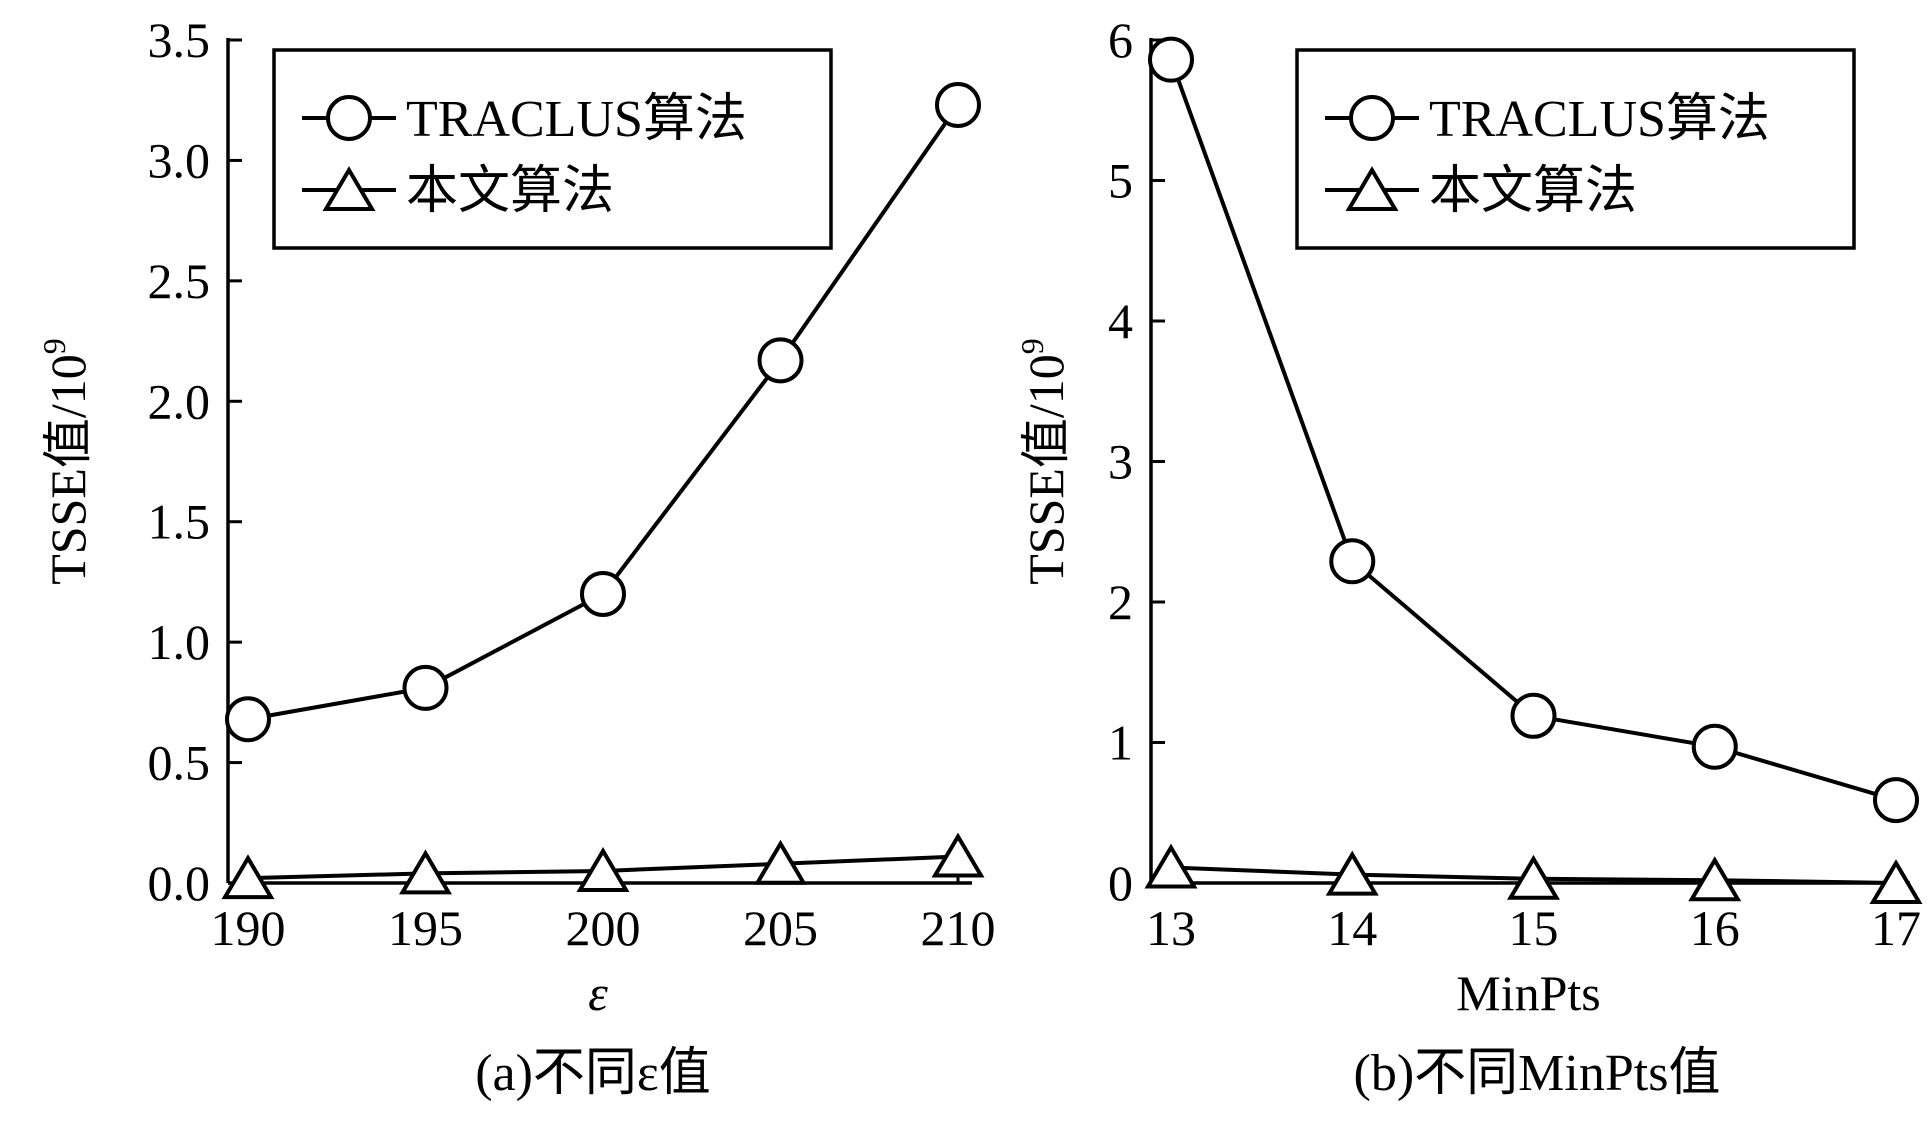  I want to click on y-tick-label: 3.5, so click(179, 40).